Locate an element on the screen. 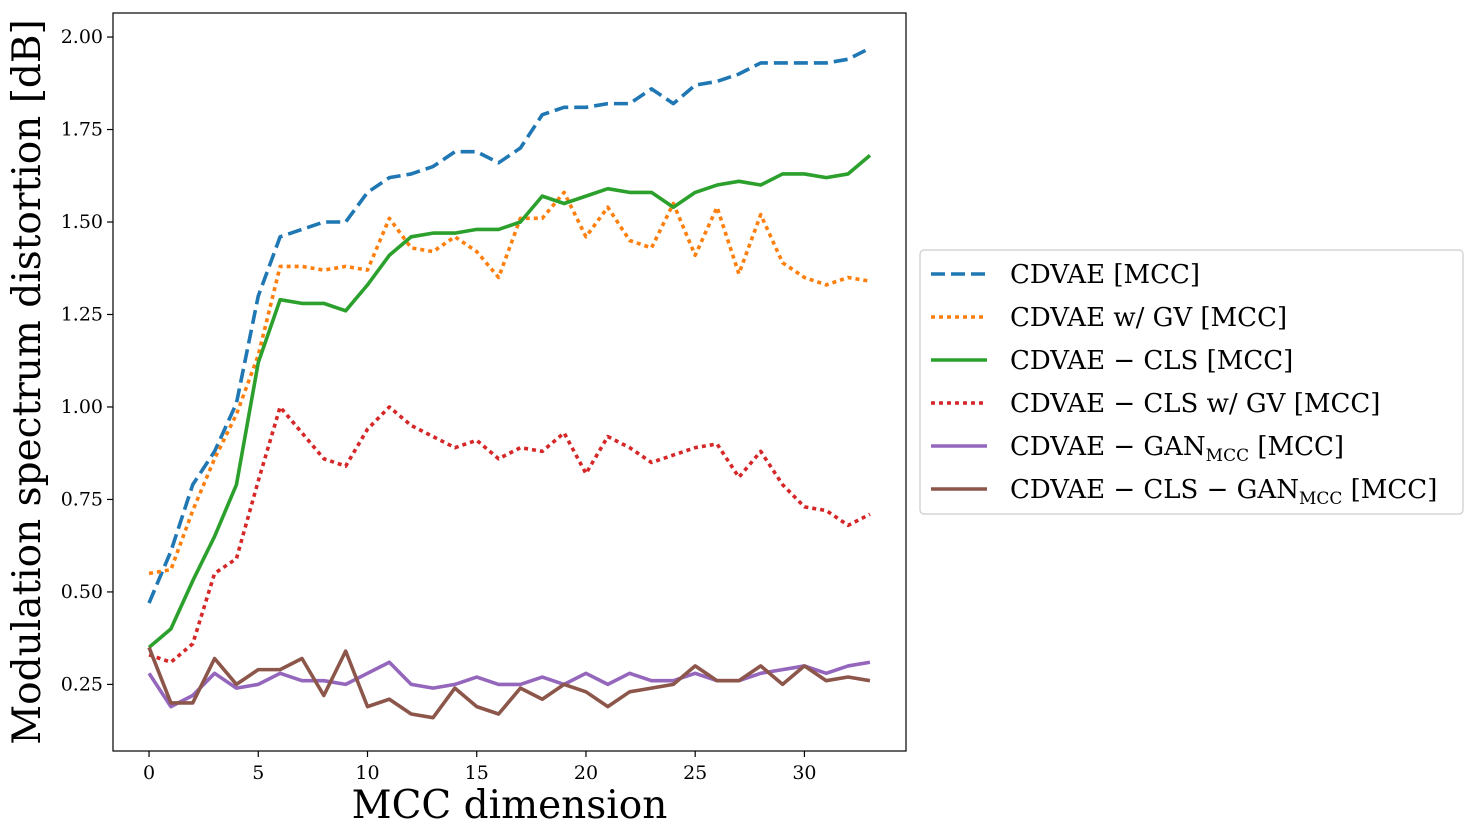 This screenshot has height=836, width=1473. legend-label-text: CDVAE − CLS w/ GV [MCC] is located at coordinates (1195, 404).